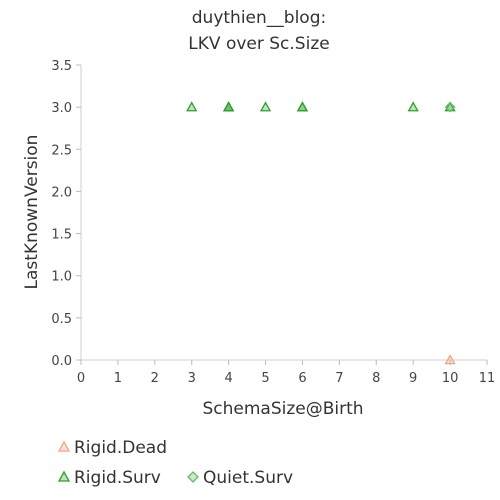 The height and width of the screenshot is (500, 500). Describe the element at coordinates (81, 378) in the screenshot. I see `x-tick-label: 0` at that location.